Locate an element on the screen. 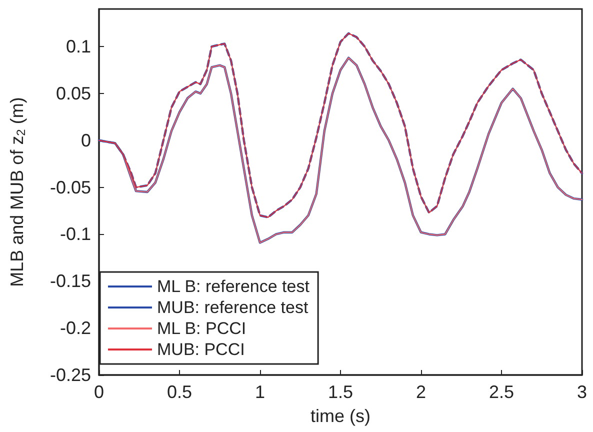 The image size is (593, 432). legend-label: ML B: PCCI is located at coordinates (201, 328).